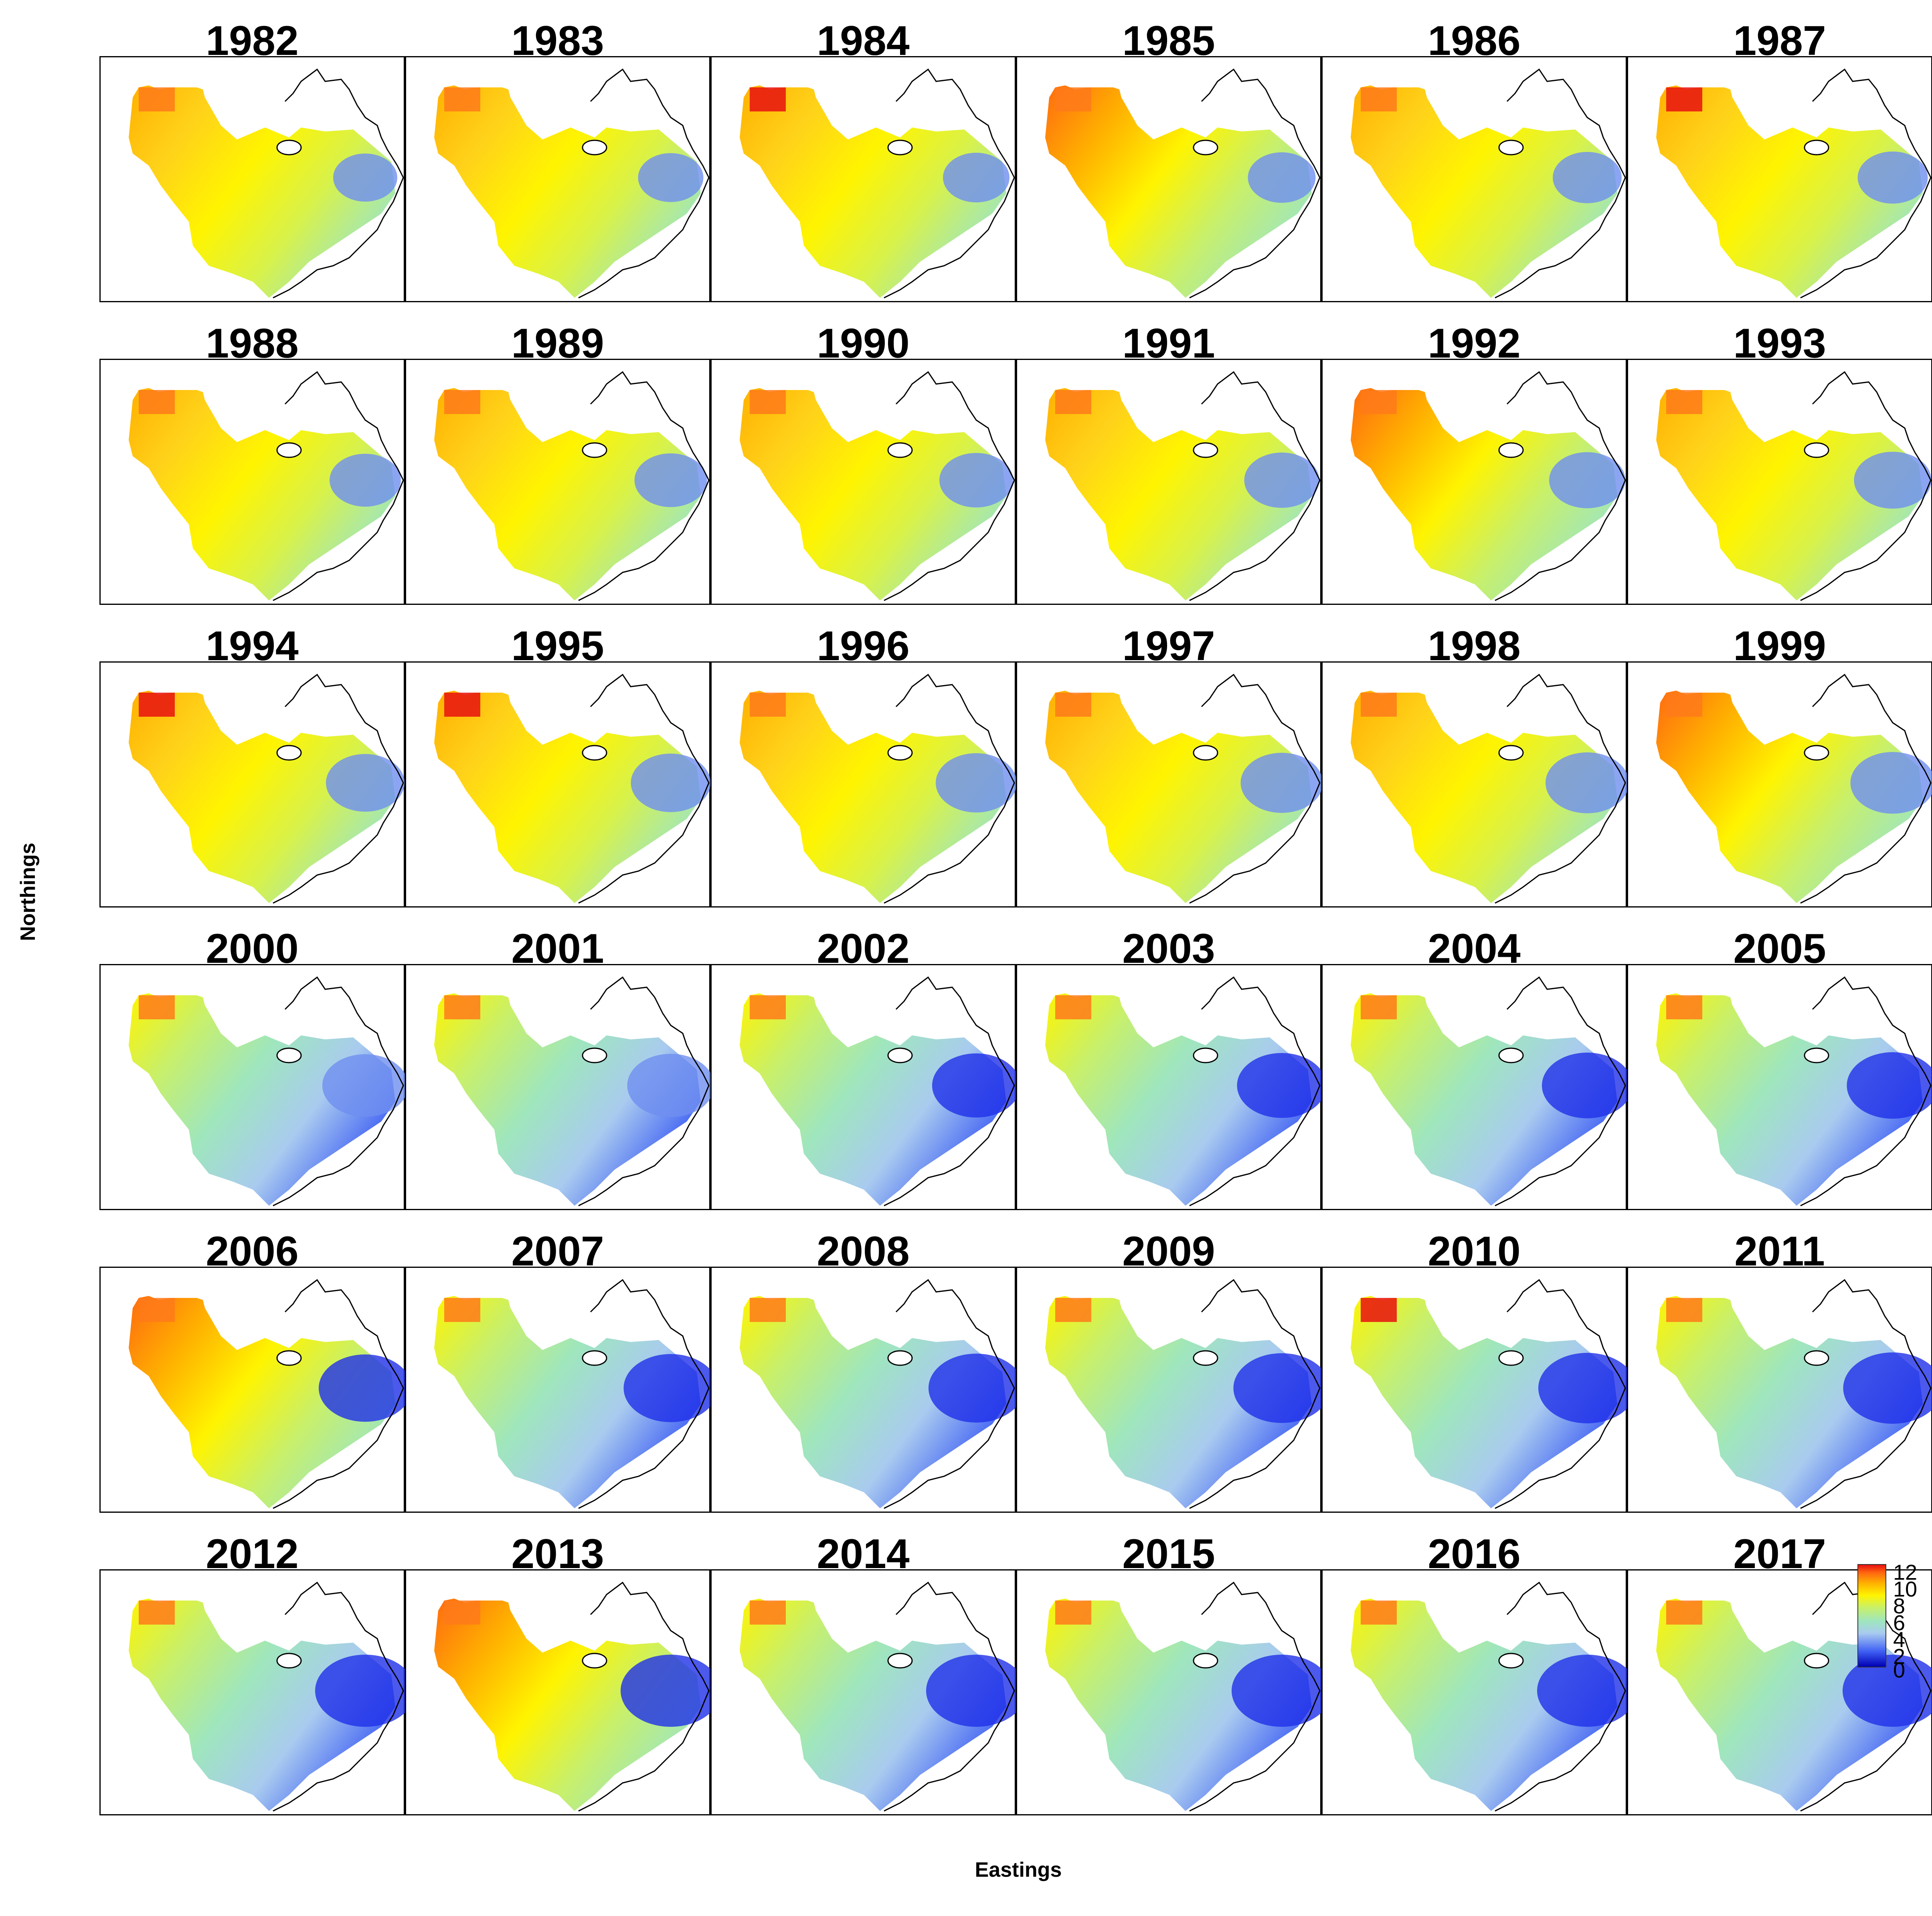 Image resolution: width=1932 pixels, height=1916 pixels. I want to click on panel-title: 2013, so click(557, 1554).